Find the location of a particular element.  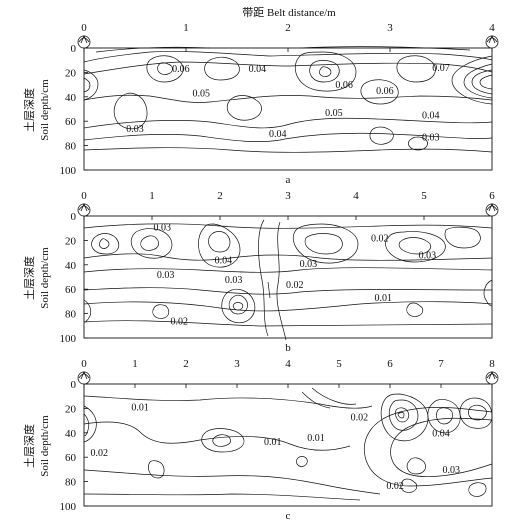

x-ticks-c: 0 1 2 3 4 5 6 7 8 is located at coordinates (288, 373).